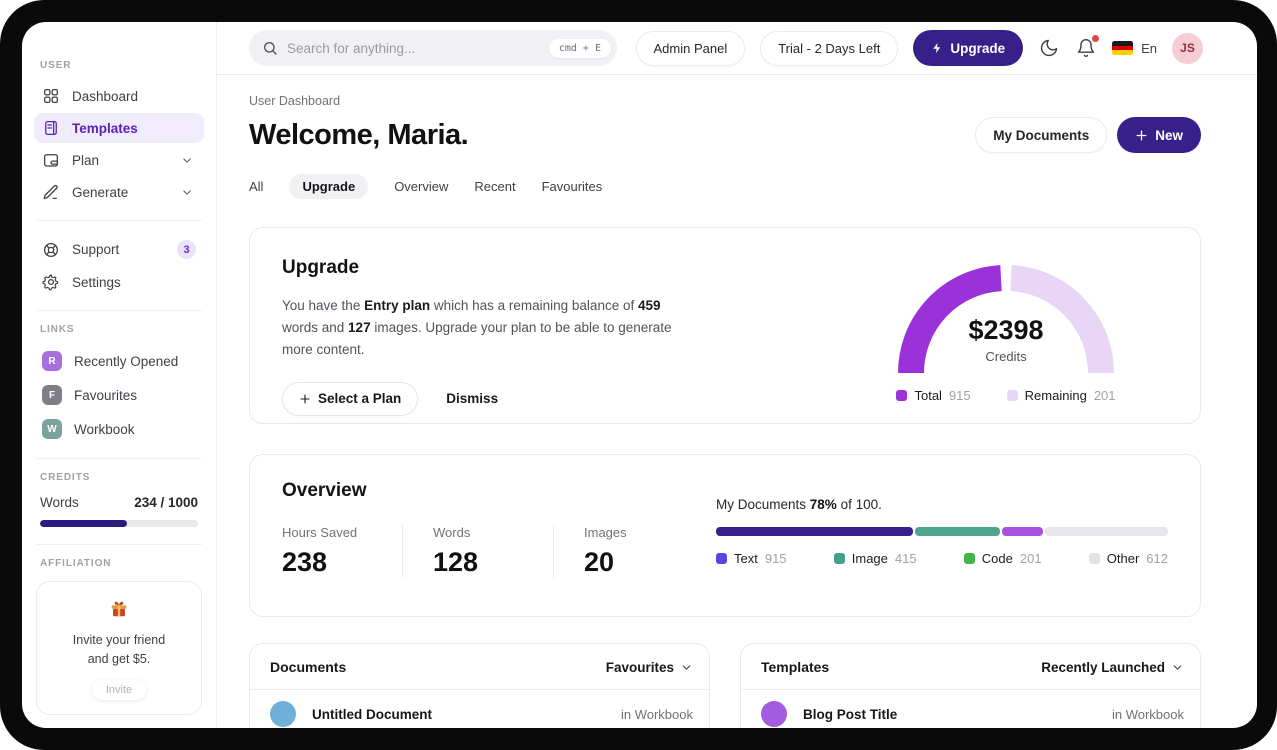  I want to click on documents-card-header: Documents Favourites, so click(479, 667).